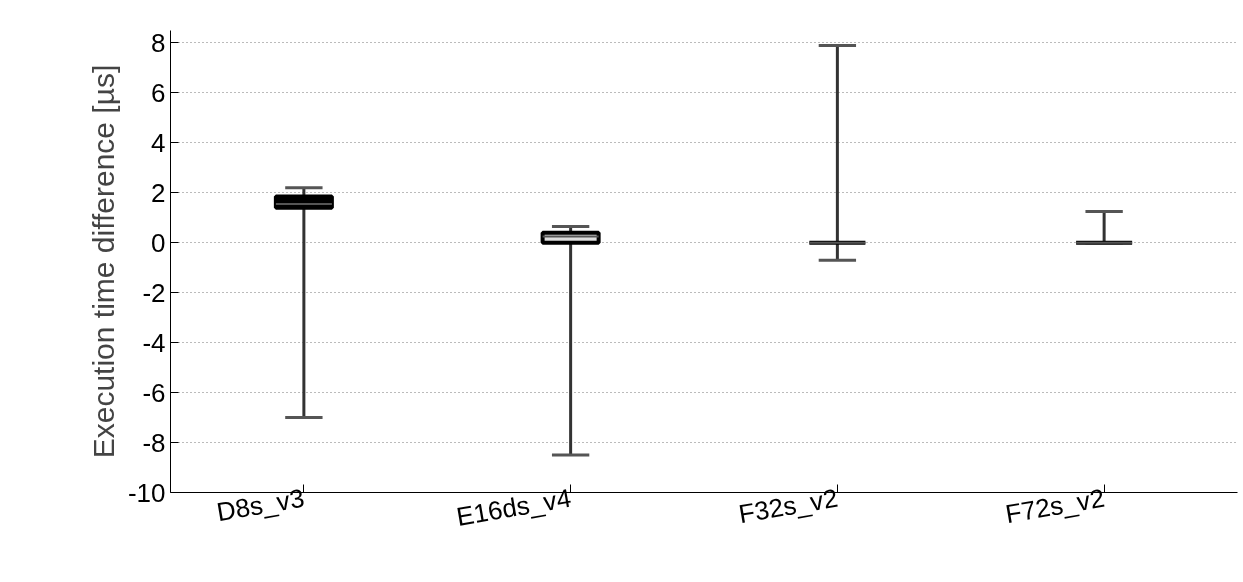 The height and width of the screenshot is (582, 1243). What do you see at coordinates (158, 92) in the screenshot?
I see `y-tick-label: 6` at bounding box center [158, 92].